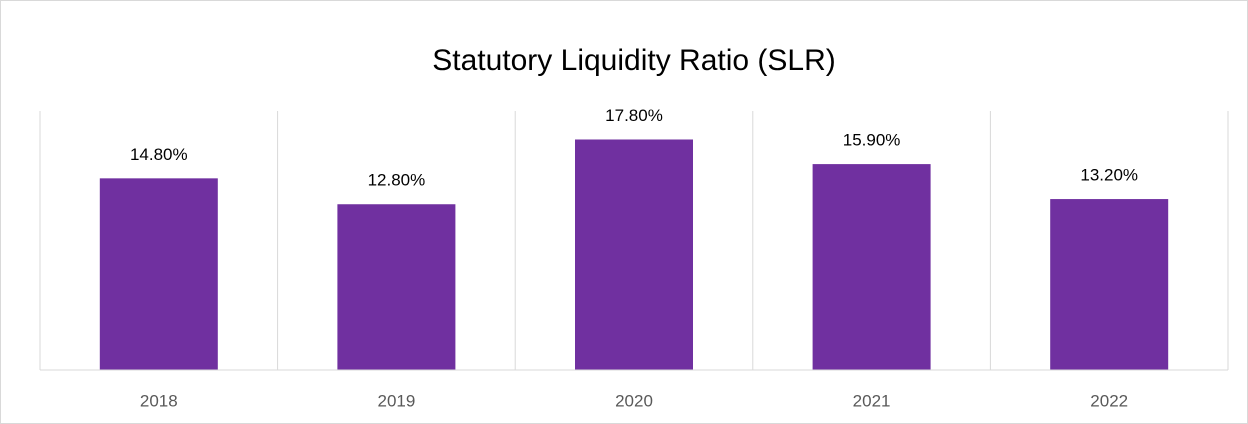 The height and width of the screenshot is (424, 1248). Describe the element at coordinates (872, 400) in the screenshot. I see `x-tick-label: 2021` at that location.